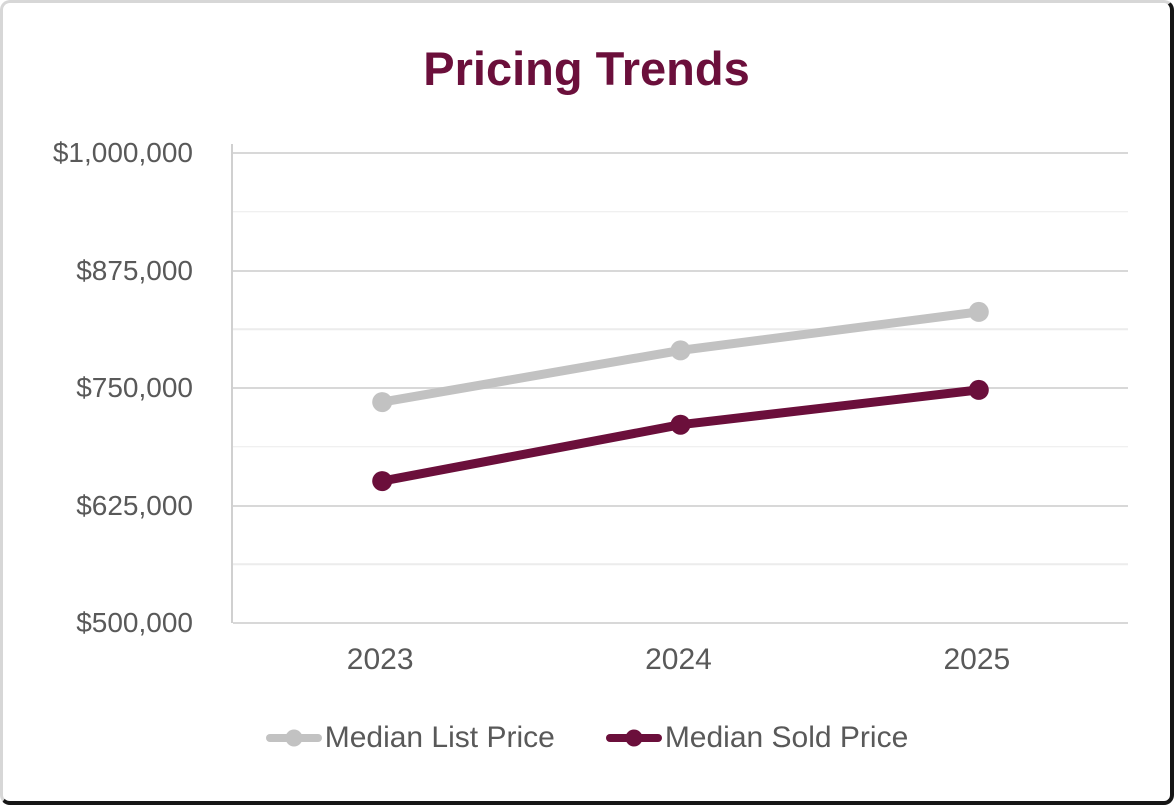 This screenshot has height=805, width=1174. I want to click on legend-item: Median Sold Price, so click(756, 738).